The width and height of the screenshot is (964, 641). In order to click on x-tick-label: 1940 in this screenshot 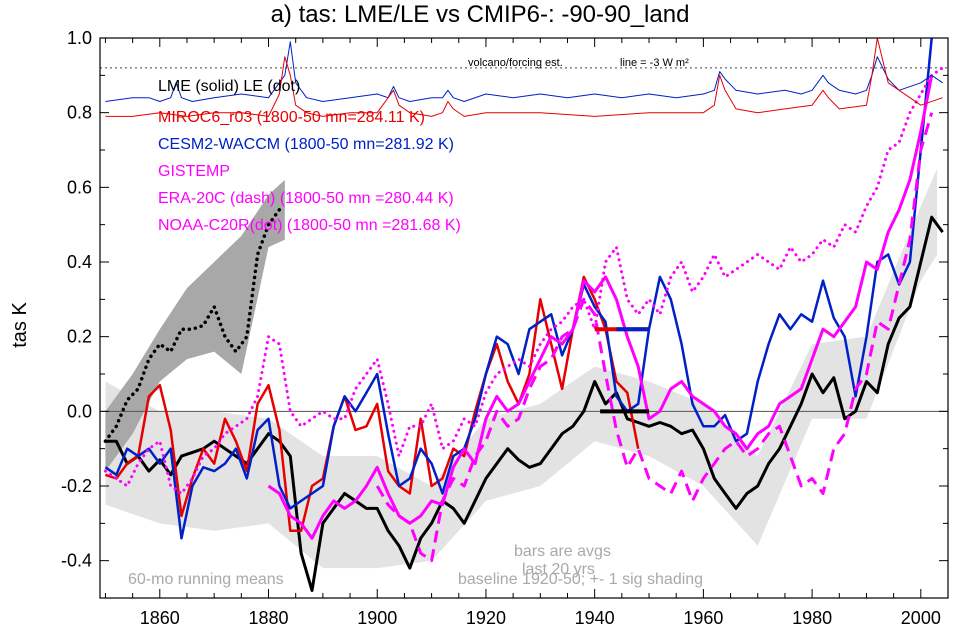, I will do `click(595, 618)`.